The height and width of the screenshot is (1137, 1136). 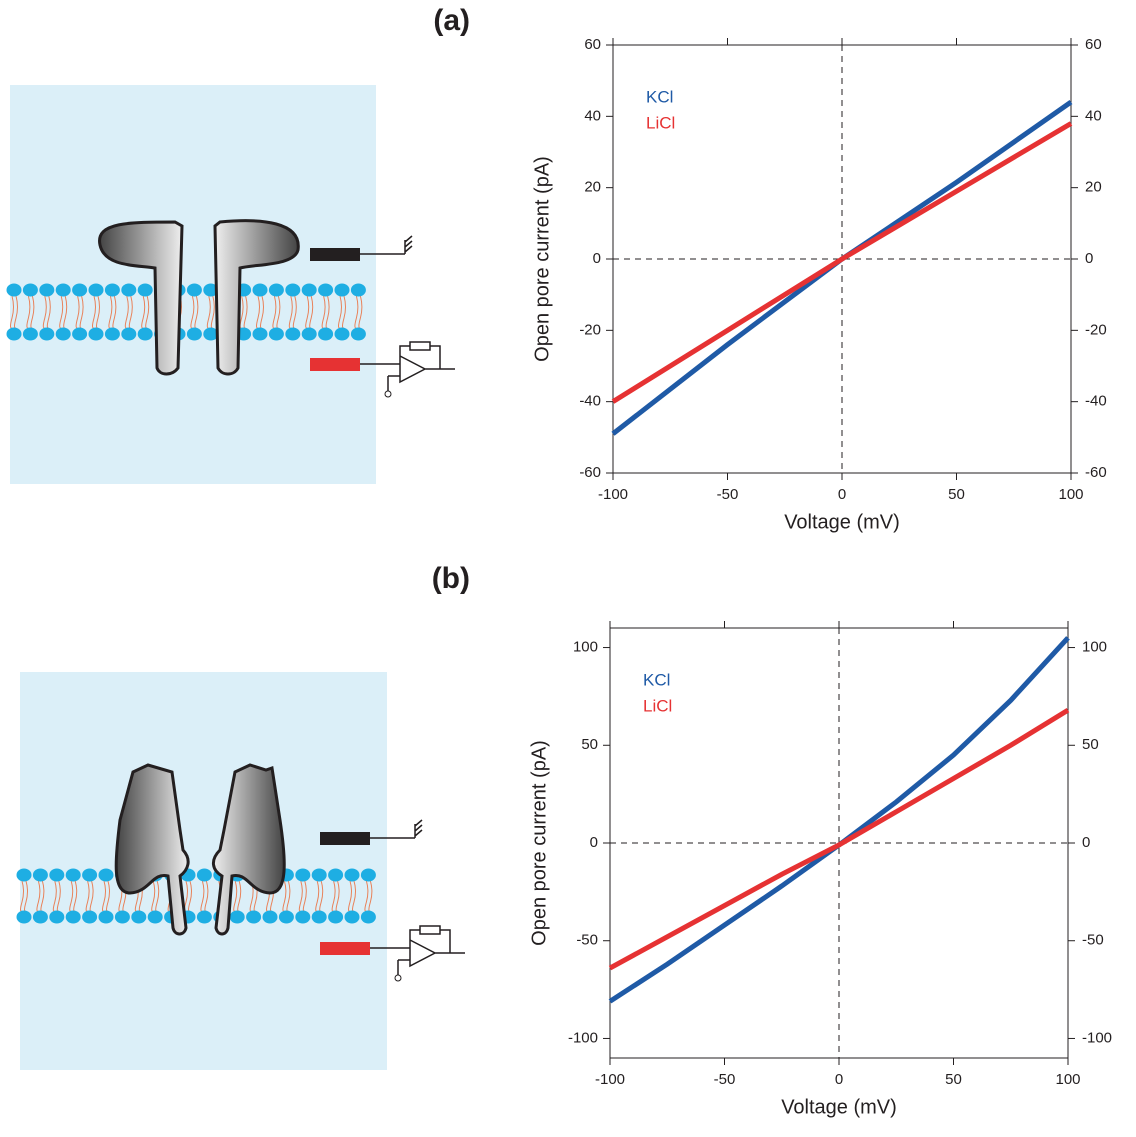 I want to click on y-tick-label: 100, so click(x=585, y=647).